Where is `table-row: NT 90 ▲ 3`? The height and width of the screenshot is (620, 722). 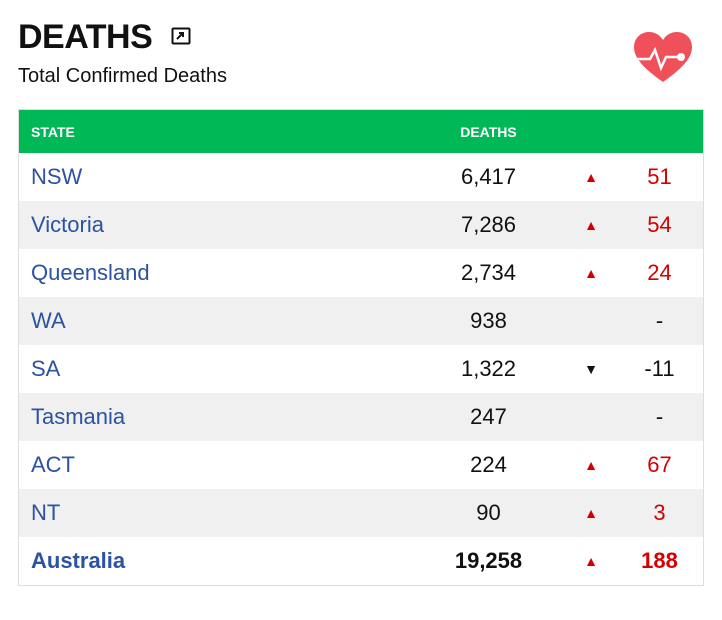
table-row: NT 90 ▲ 3 is located at coordinates (361, 513).